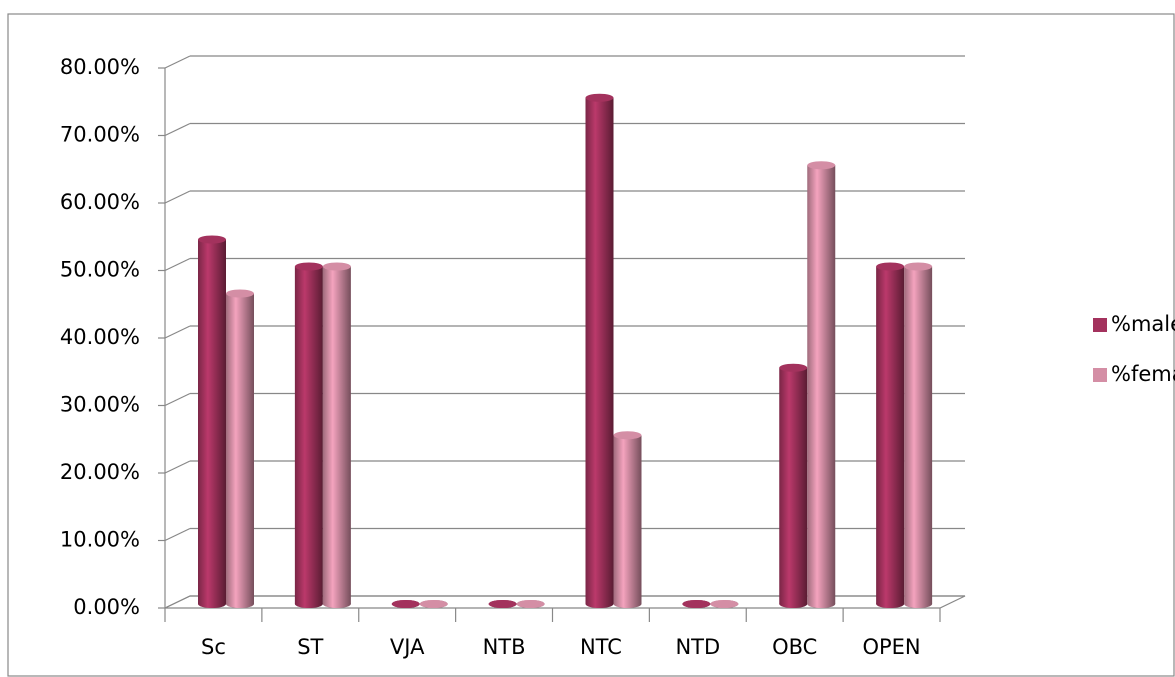 This screenshot has width=1175, height=677. What do you see at coordinates (100, 202) in the screenshot?
I see `y-tick-label: 60.00%` at bounding box center [100, 202].